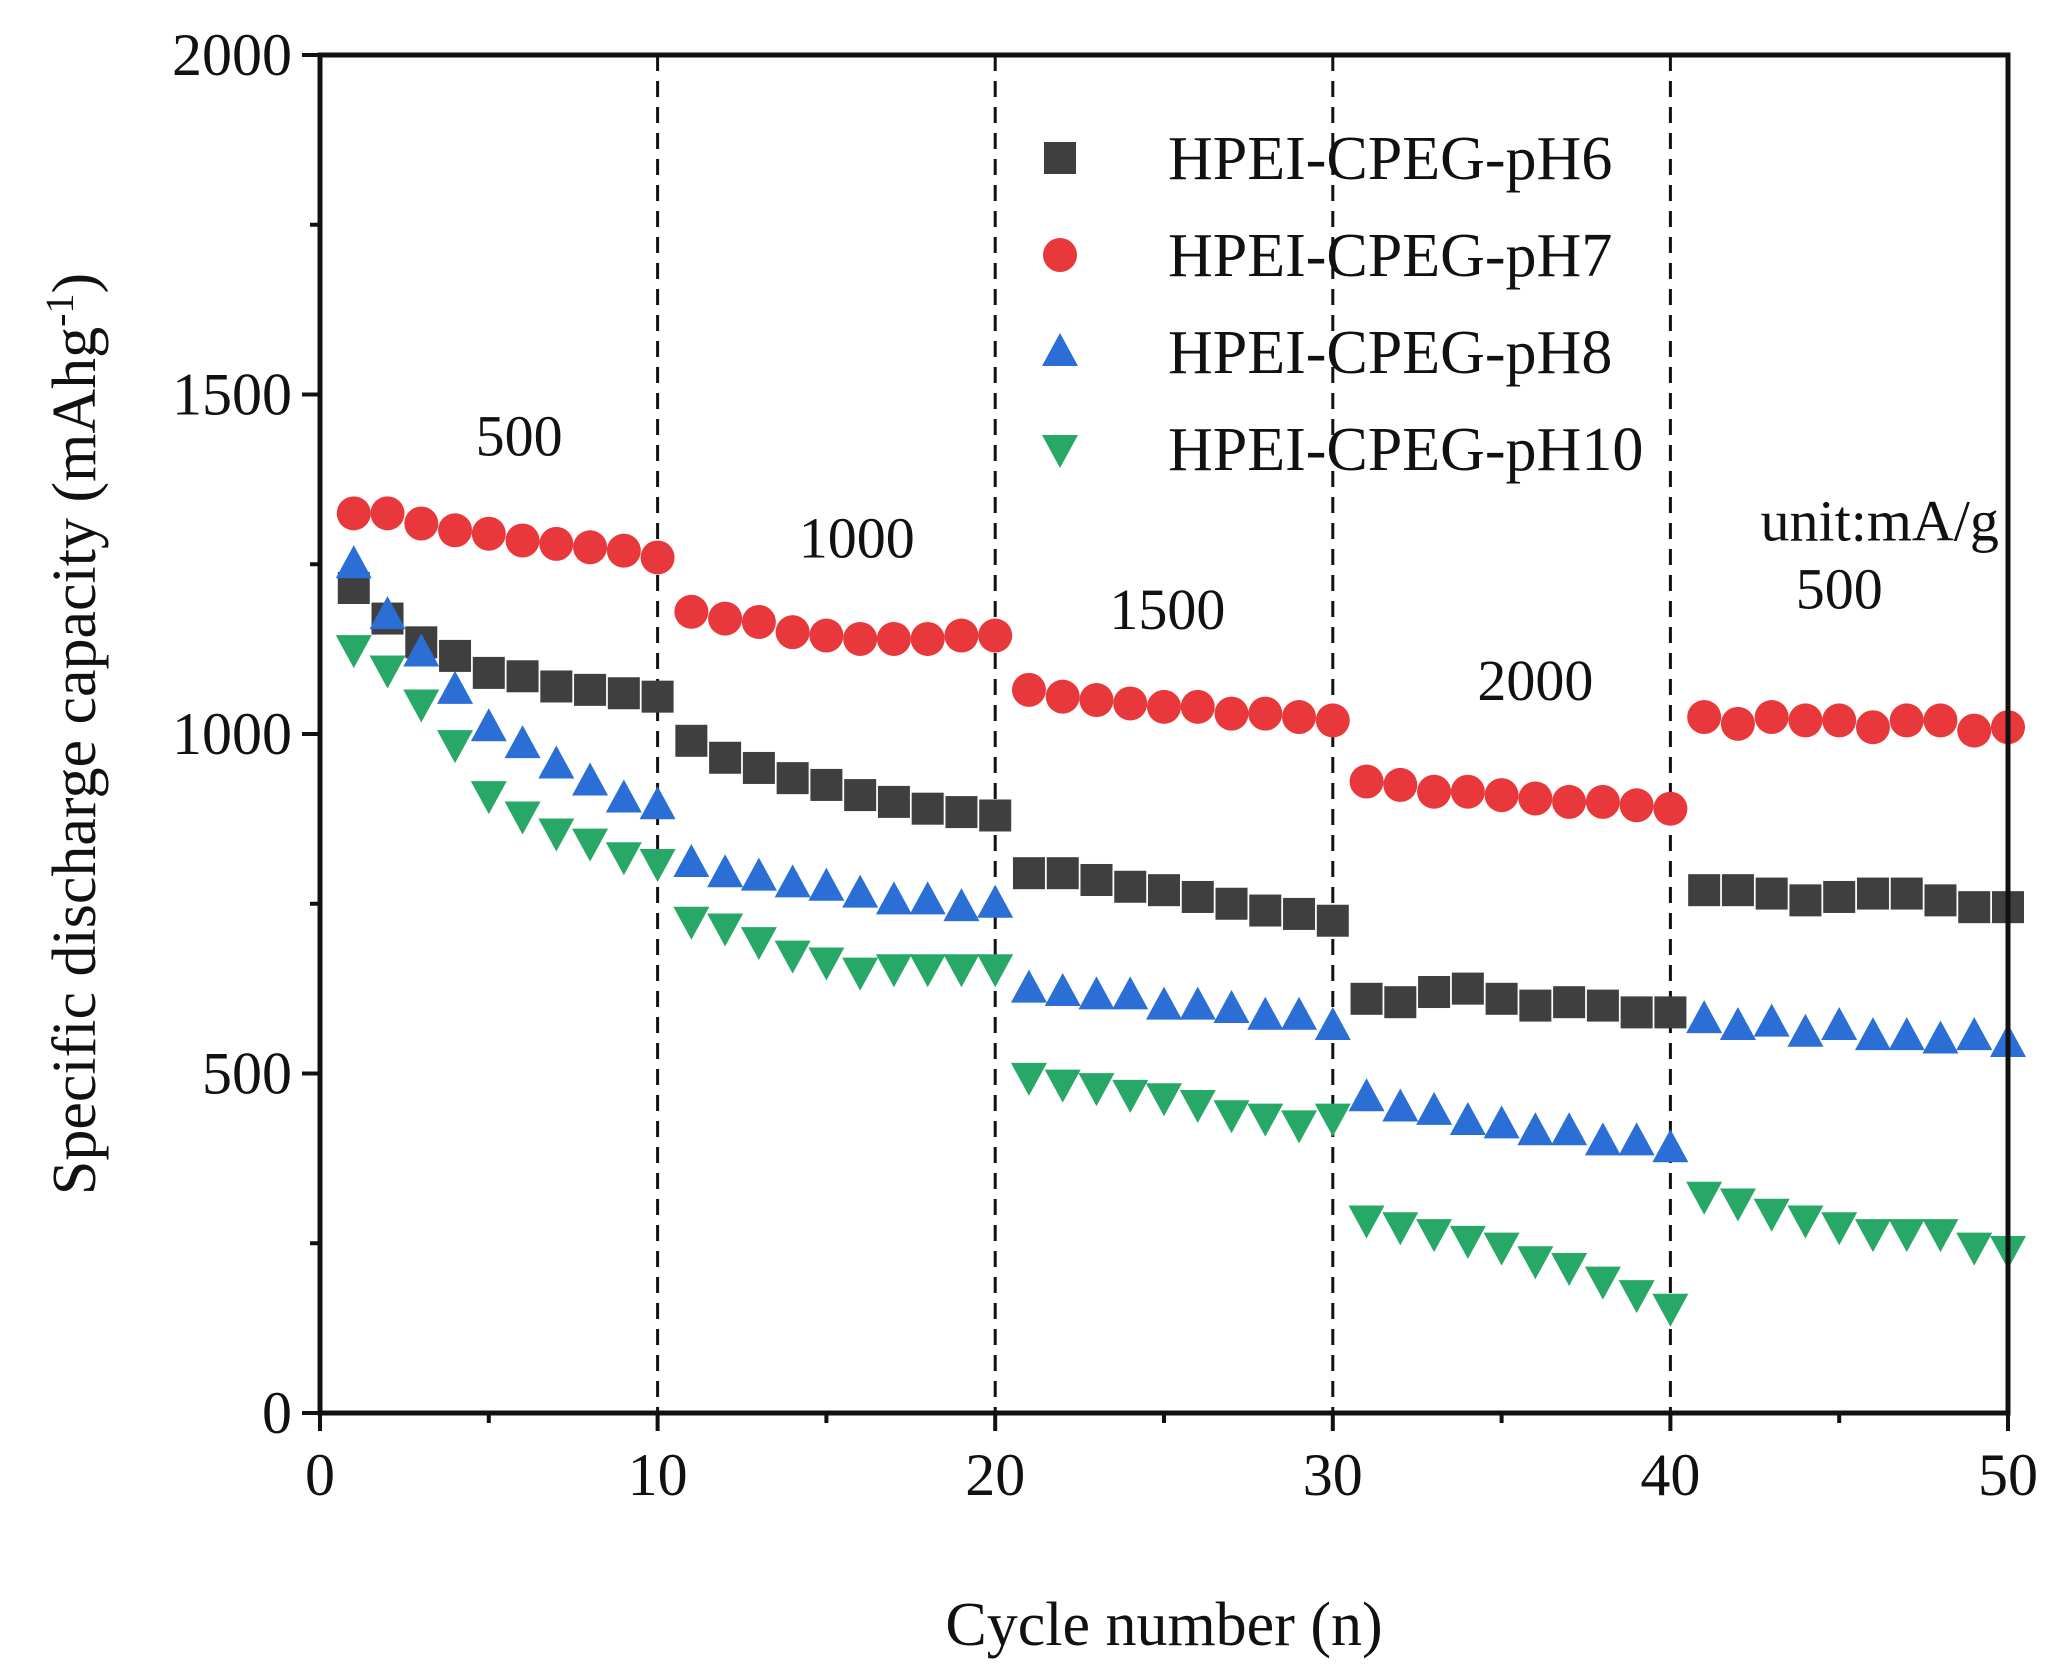 The width and height of the screenshot is (2052, 1668). What do you see at coordinates (2008, 1475) in the screenshot?
I see `x-tick-label: 50` at bounding box center [2008, 1475].